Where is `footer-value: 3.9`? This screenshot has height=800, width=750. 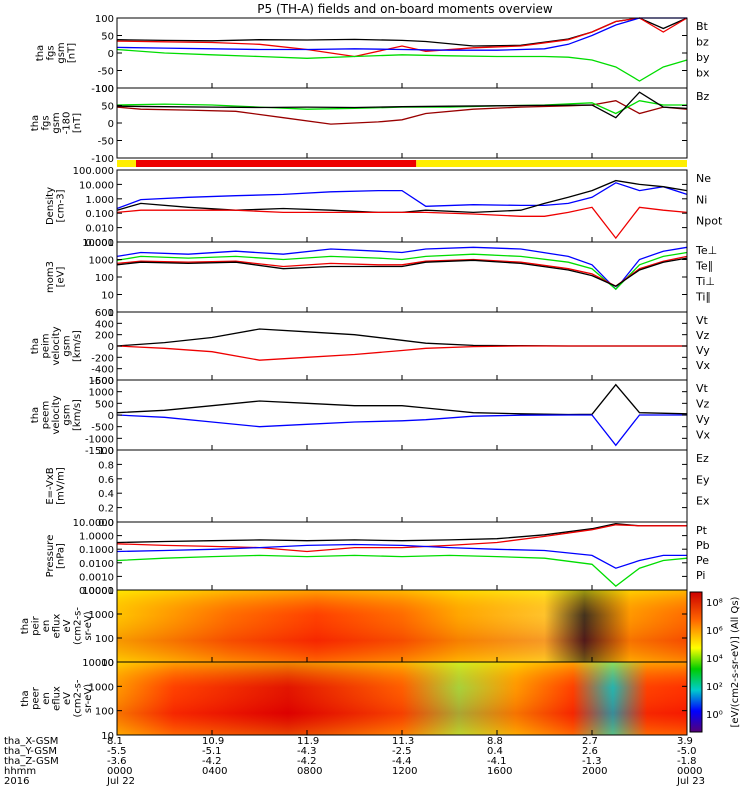 footer-value: 3.9 is located at coordinates (685, 741).